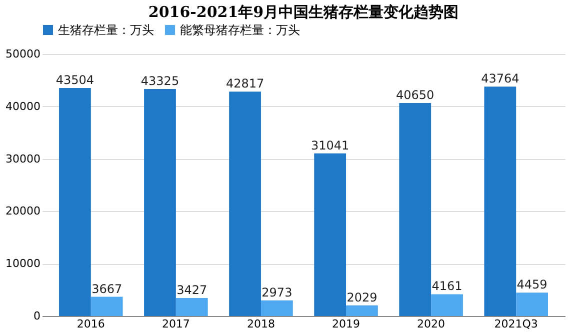 The height and width of the screenshot is (334, 570). Describe the element at coordinates (330, 145) in the screenshot. I see `data-label: 31041` at that location.